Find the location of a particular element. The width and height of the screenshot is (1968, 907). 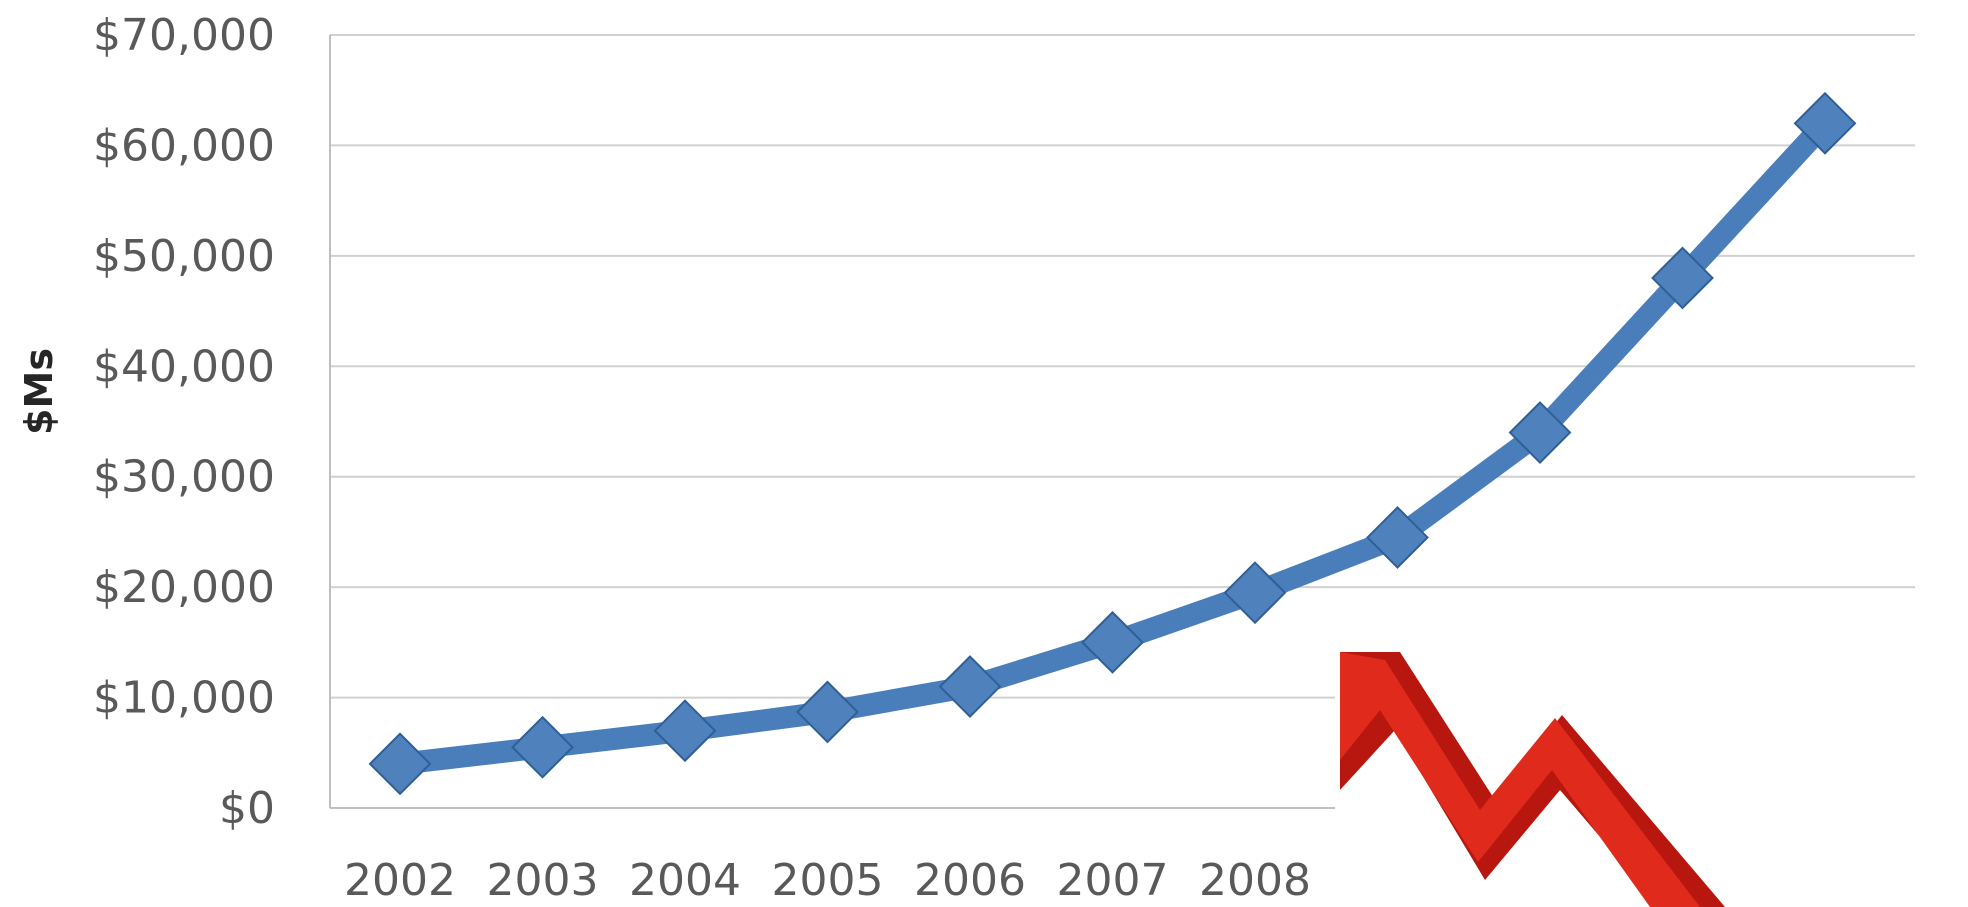

x-tick-label: 2008 is located at coordinates (1255, 880).